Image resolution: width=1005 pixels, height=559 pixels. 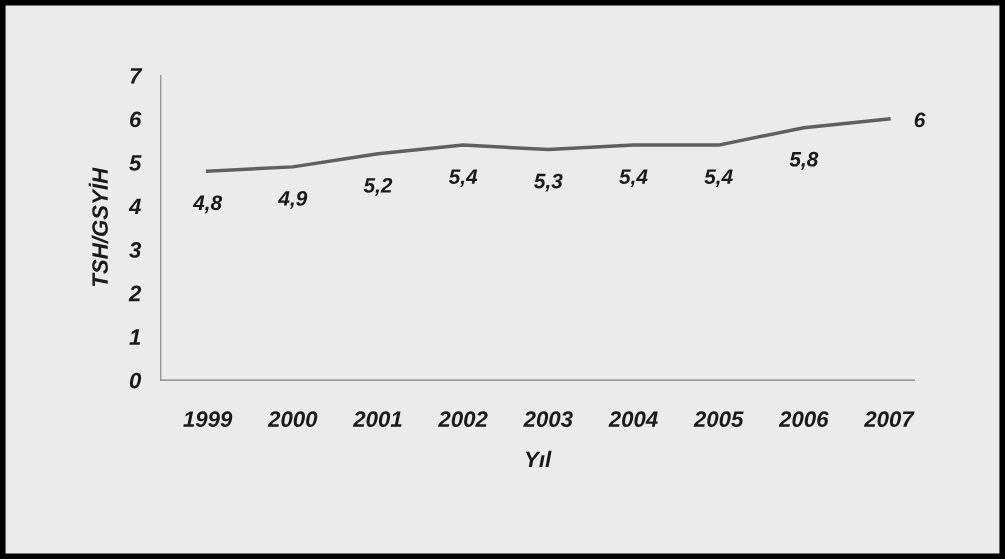 What do you see at coordinates (136, 76) in the screenshot?
I see `y-tick-label: 7` at bounding box center [136, 76].